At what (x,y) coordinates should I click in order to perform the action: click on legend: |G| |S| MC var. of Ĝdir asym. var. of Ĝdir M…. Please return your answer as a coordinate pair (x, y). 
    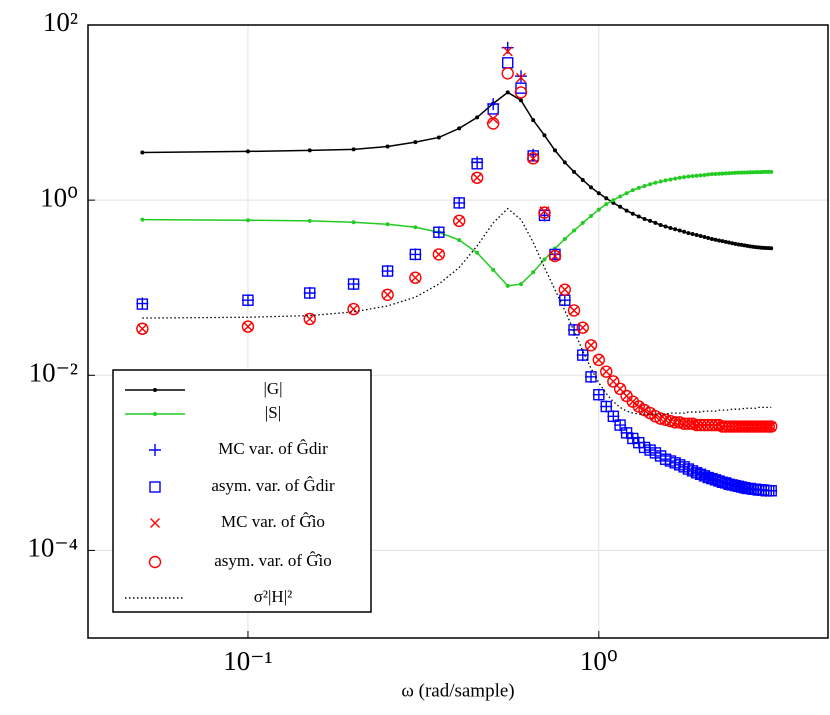
    Looking at the image, I should click on (242, 491).